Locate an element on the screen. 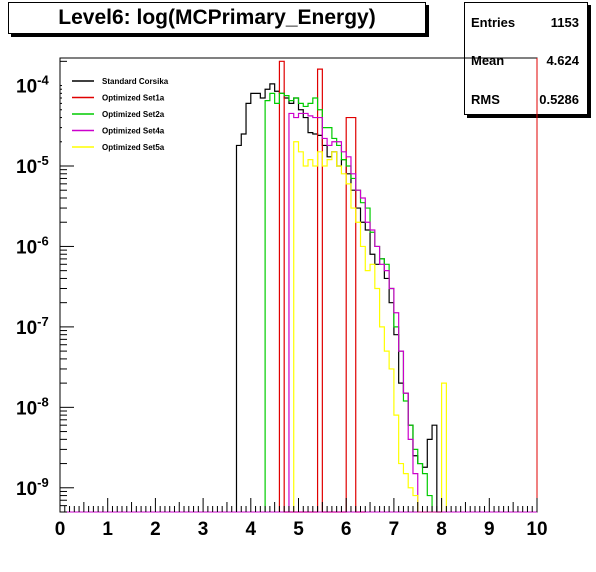 The image size is (596, 572). x-tick-label: 1 is located at coordinates (107, 529).